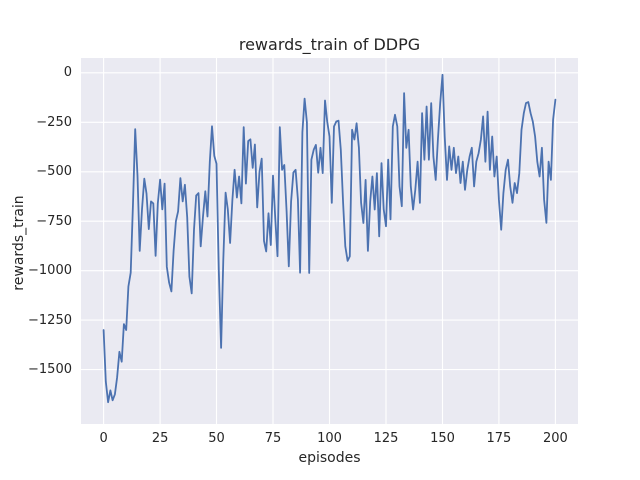 This screenshot has height=480, width=640. I want to click on x-tick-label: 75, so click(273, 438).